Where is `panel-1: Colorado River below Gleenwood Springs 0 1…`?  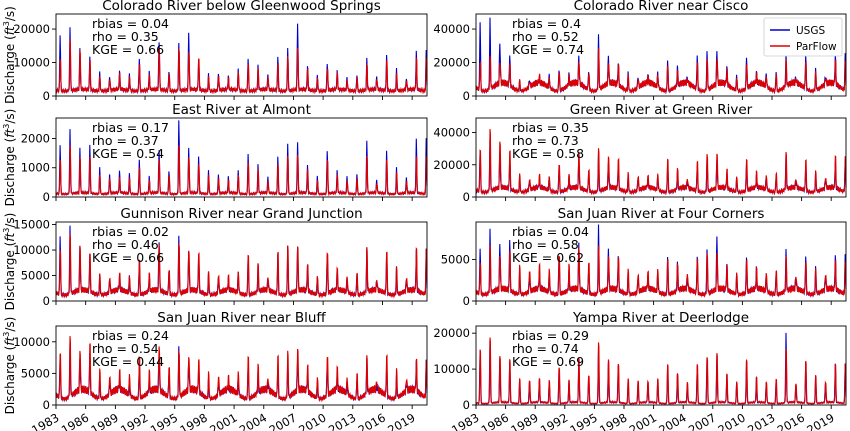
panel-1: Colorado River below Gleenwood Springs 0 1… is located at coordinates (215, 52).